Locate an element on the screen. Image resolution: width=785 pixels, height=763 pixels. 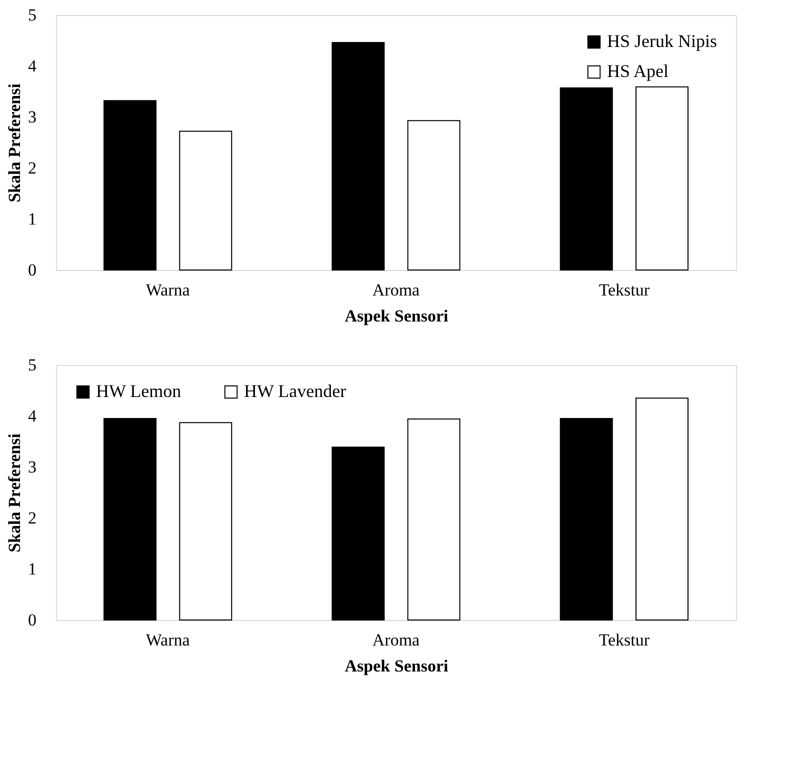
legend-label: HW Lemon is located at coordinates (139, 391).